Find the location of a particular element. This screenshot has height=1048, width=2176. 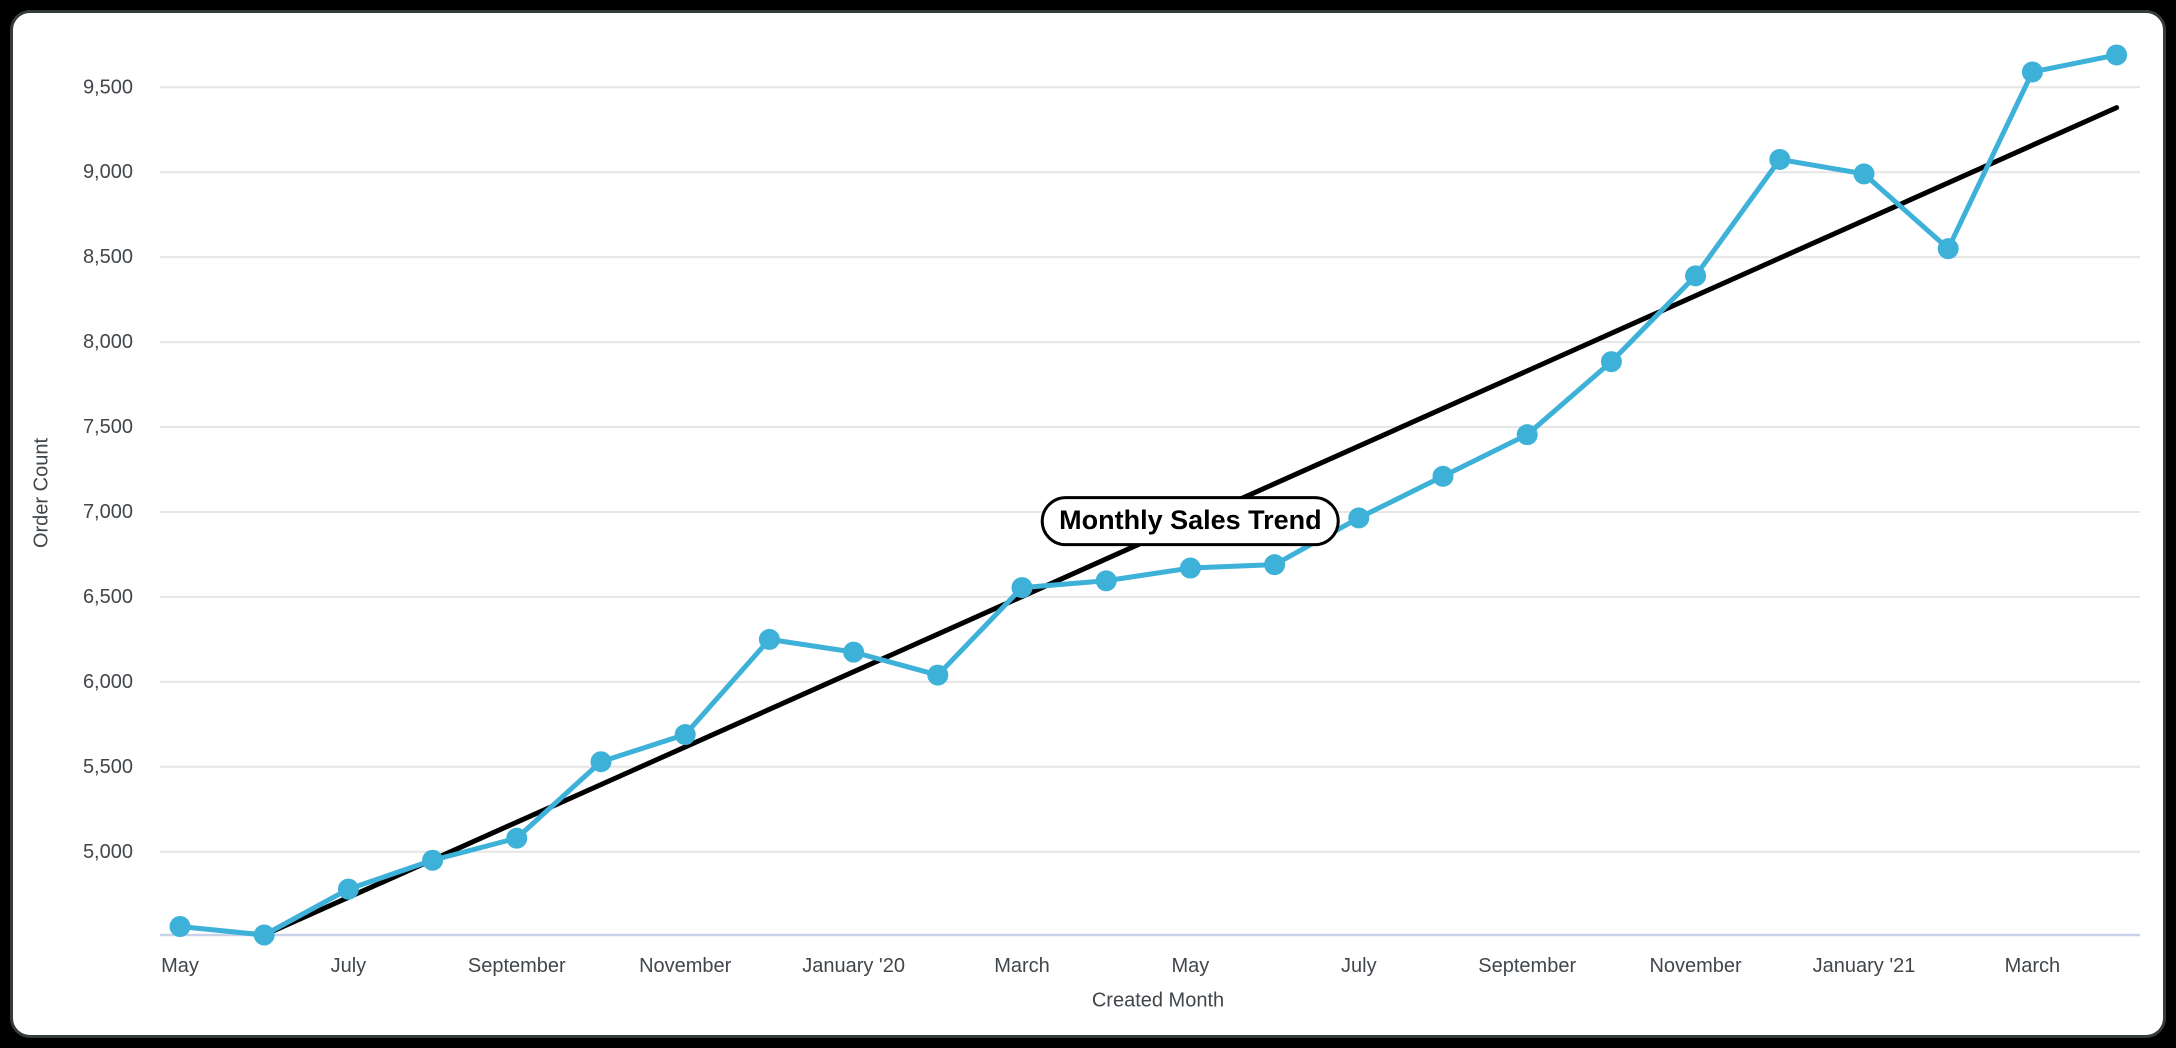

y-axis-tick-label: 9,000 is located at coordinates (108, 172).